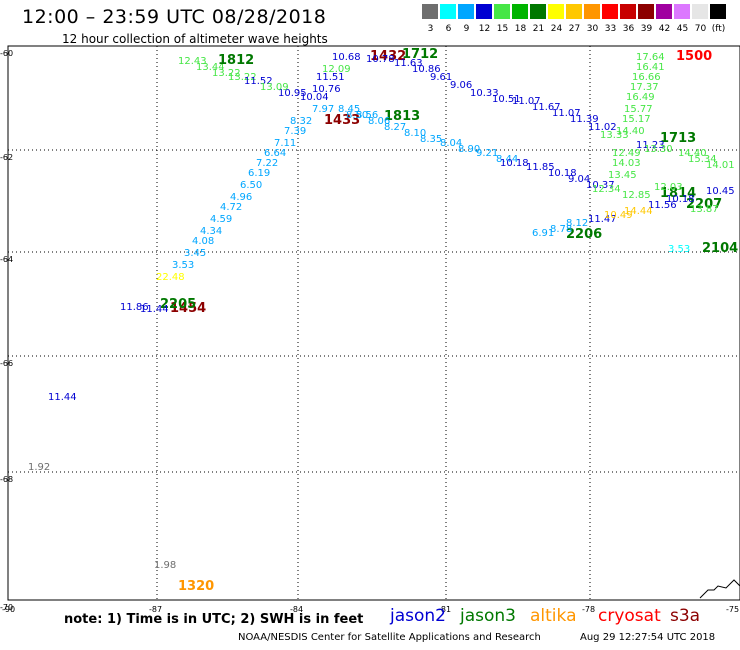 The width and height of the screenshot is (740, 650). I want to click on wave-height-label: 6.19, so click(259, 173).